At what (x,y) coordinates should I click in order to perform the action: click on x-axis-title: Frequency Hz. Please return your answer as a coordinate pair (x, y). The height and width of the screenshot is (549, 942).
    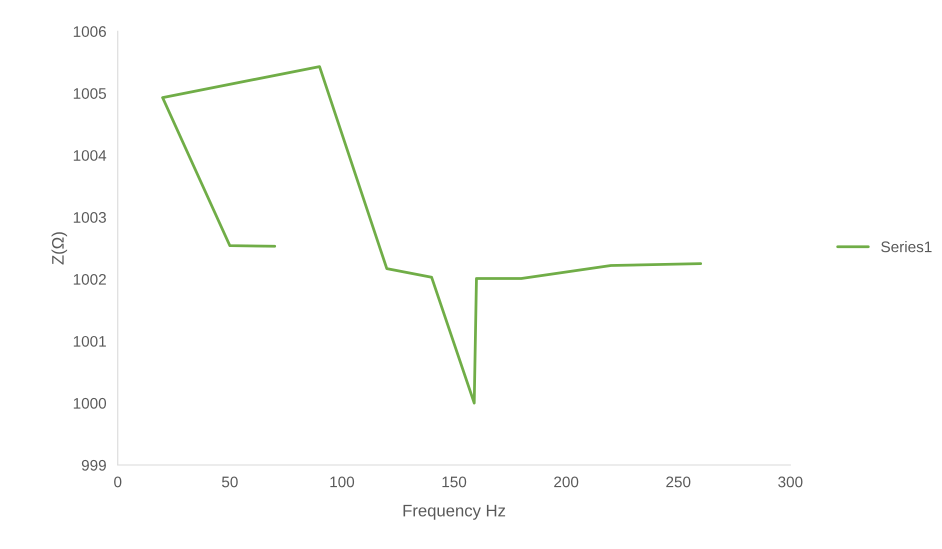
    Looking at the image, I should click on (455, 512).